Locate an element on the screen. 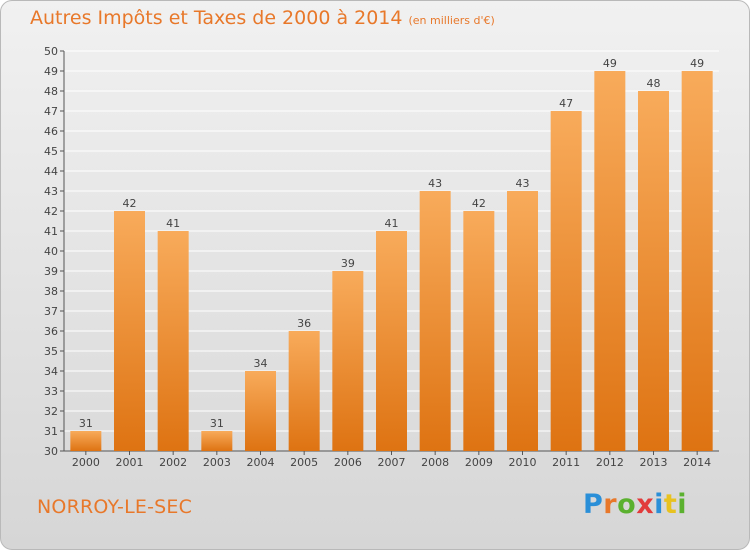 The height and width of the screenshot is (550, 750). logo-letter: t is located at coordinates (670, 504).